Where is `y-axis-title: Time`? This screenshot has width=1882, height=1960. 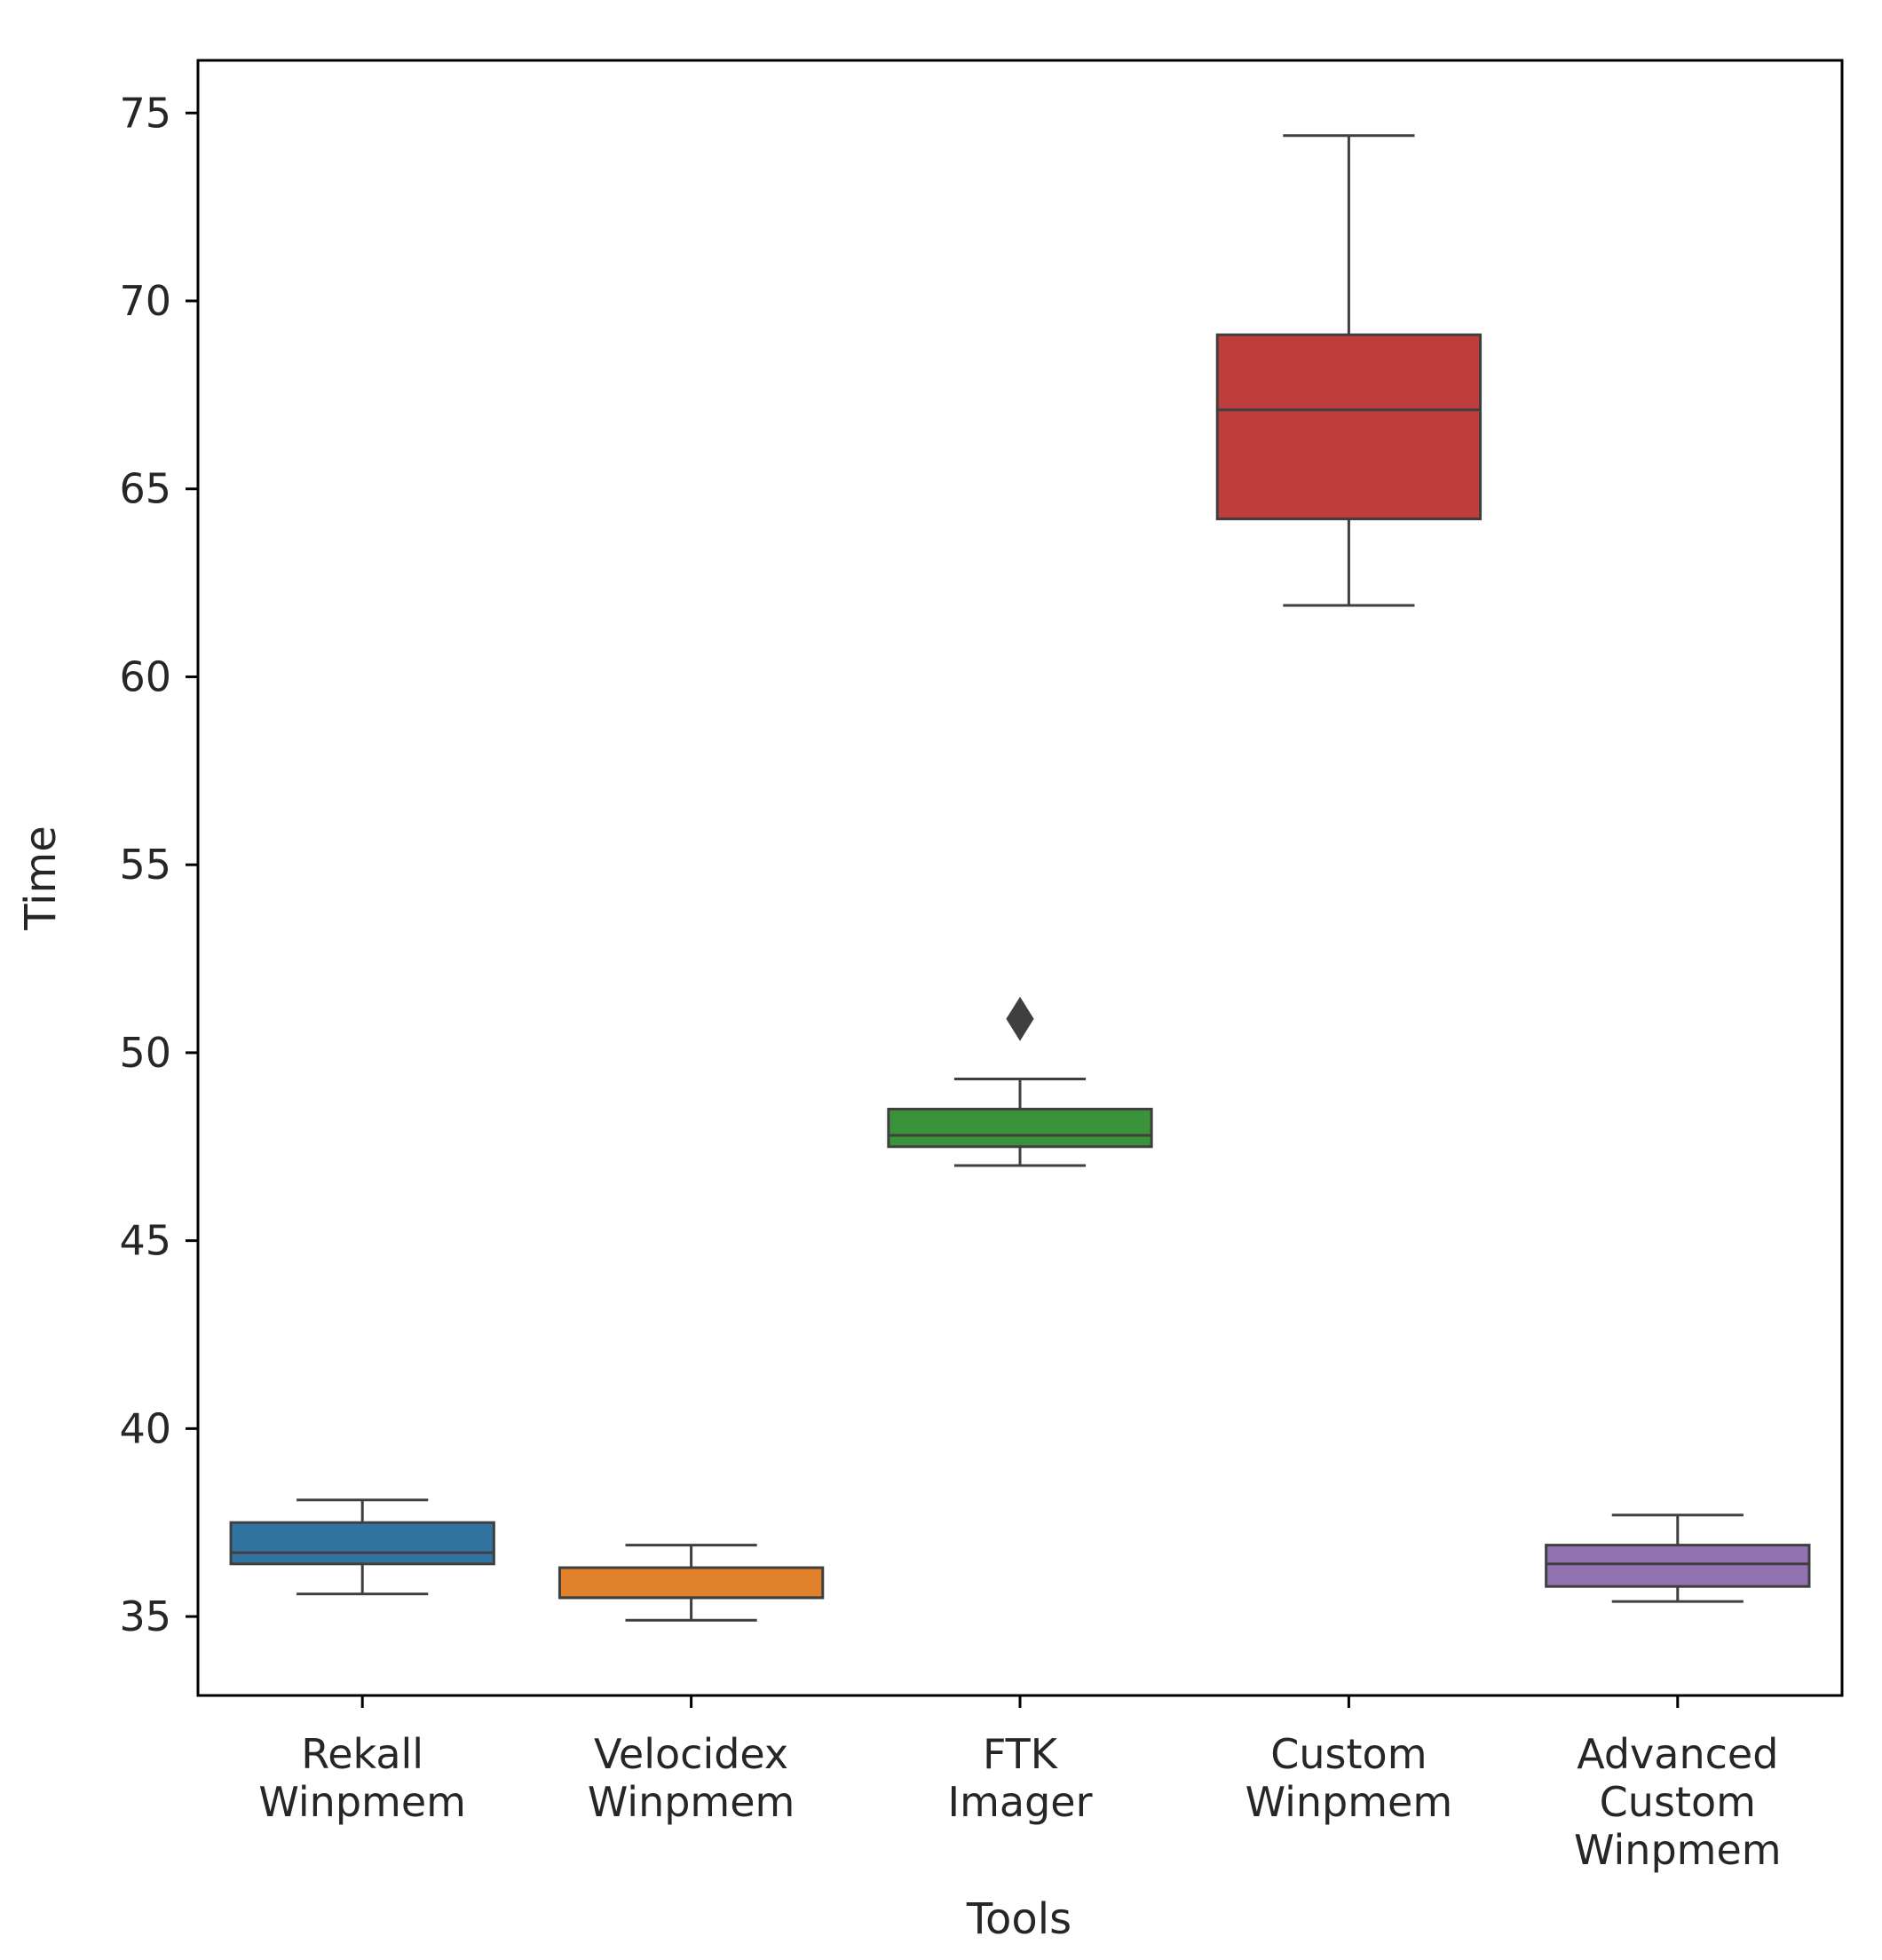 y-axis-title: Time is located at coordinates (41, 878).